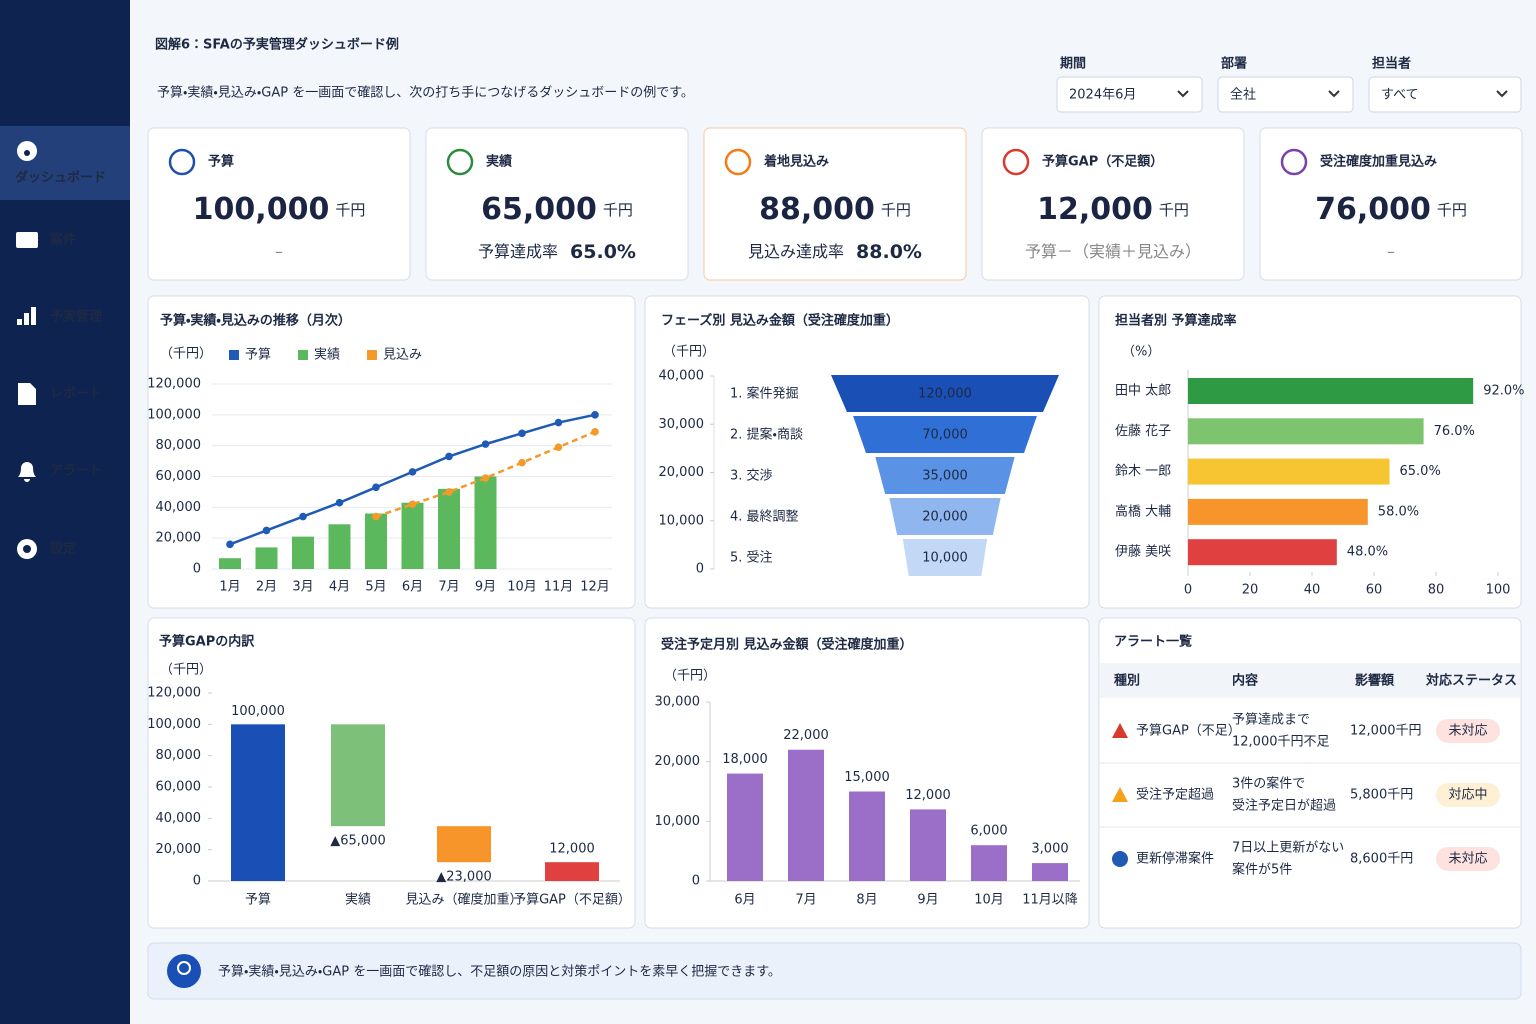 This screenshot has height=1024, width=1536. Describe the element at coordinates (835, 209) in the screenshot. I see `kpi-value-line: 88,000 千円` at that location.